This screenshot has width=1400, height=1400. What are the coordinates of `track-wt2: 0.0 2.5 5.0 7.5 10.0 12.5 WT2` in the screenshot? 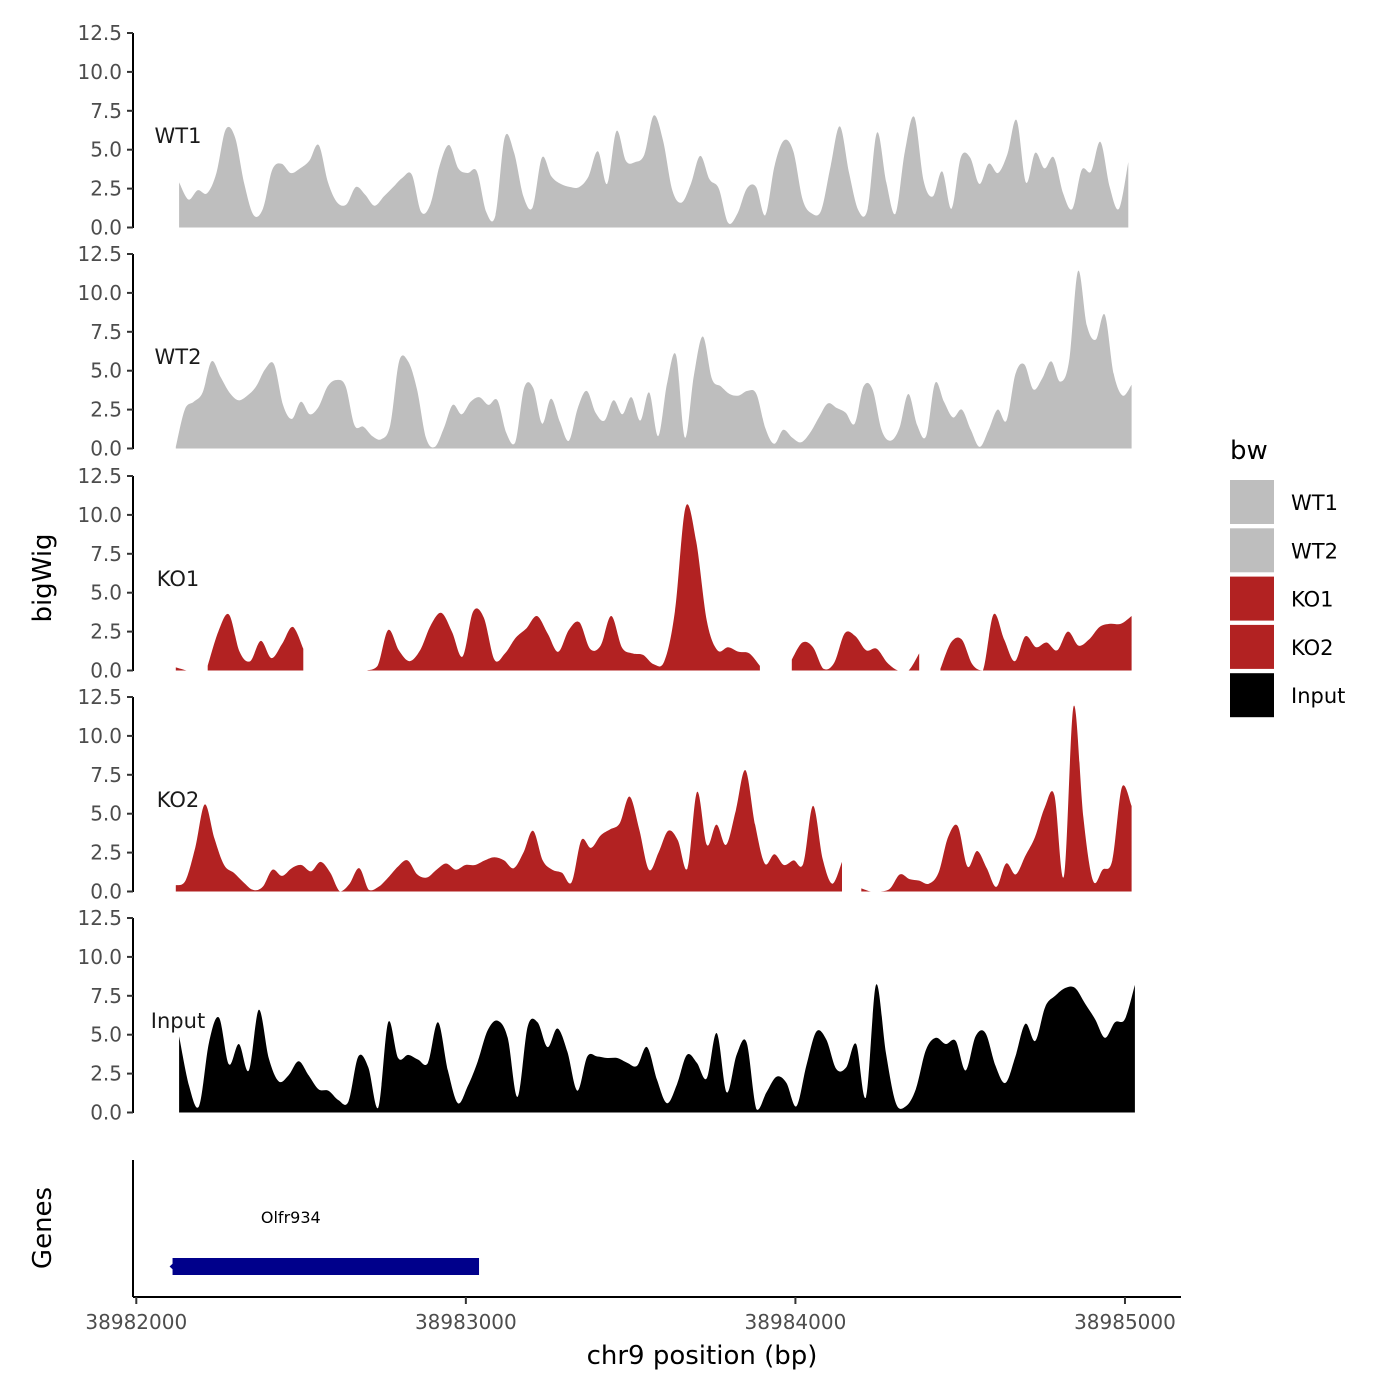 It's located at (604, 351).